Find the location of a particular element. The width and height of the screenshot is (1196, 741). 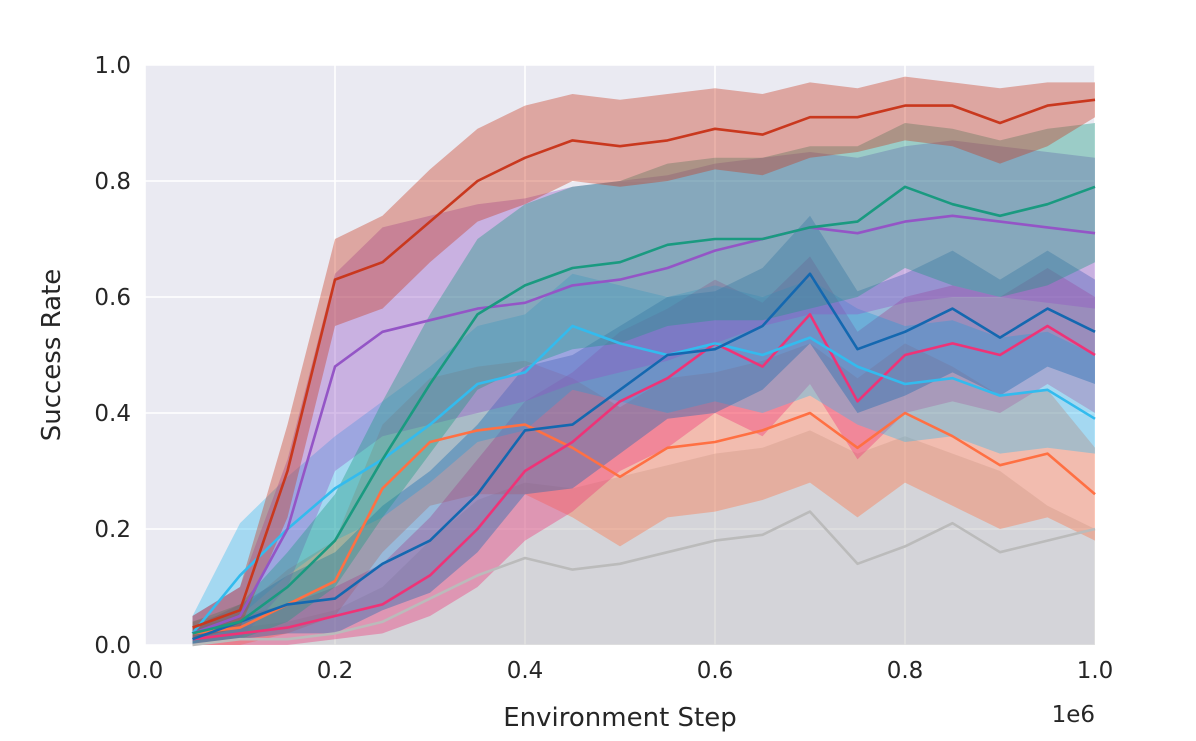

x-tick-label-4: 0.8 is located at coordinates (905, 671).